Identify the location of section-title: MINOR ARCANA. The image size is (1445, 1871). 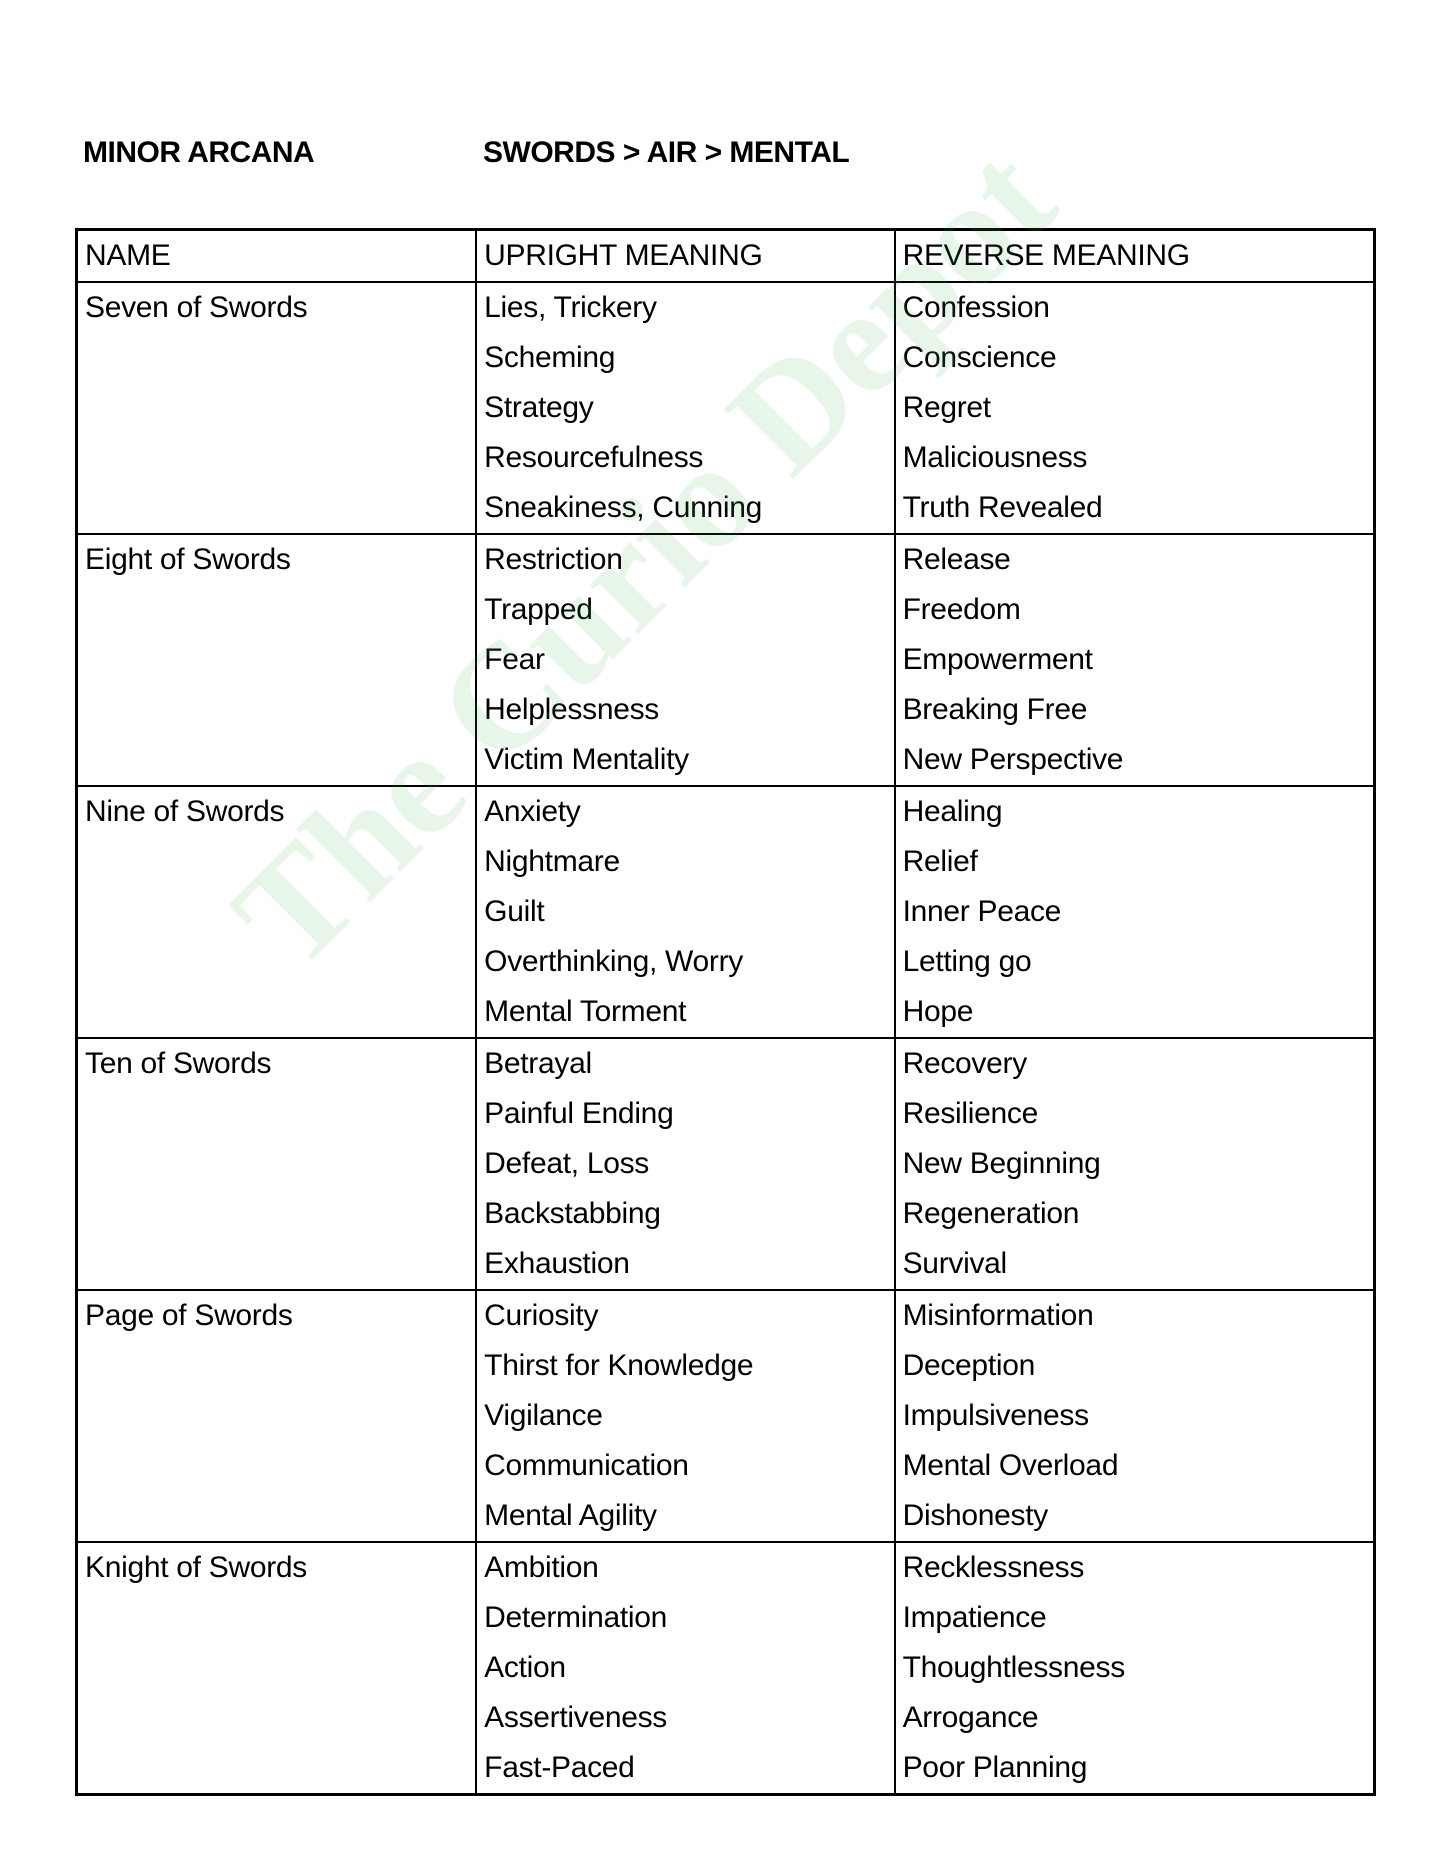
(199, 152).